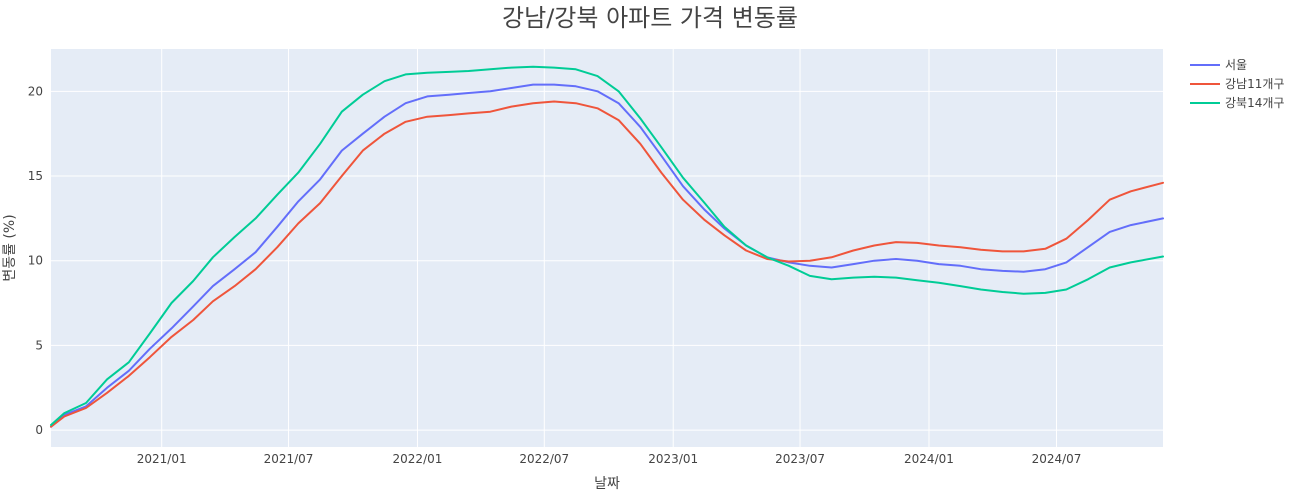  I want to click on y-tick-layer: 0 5 10 15 20, so click(35, 260).